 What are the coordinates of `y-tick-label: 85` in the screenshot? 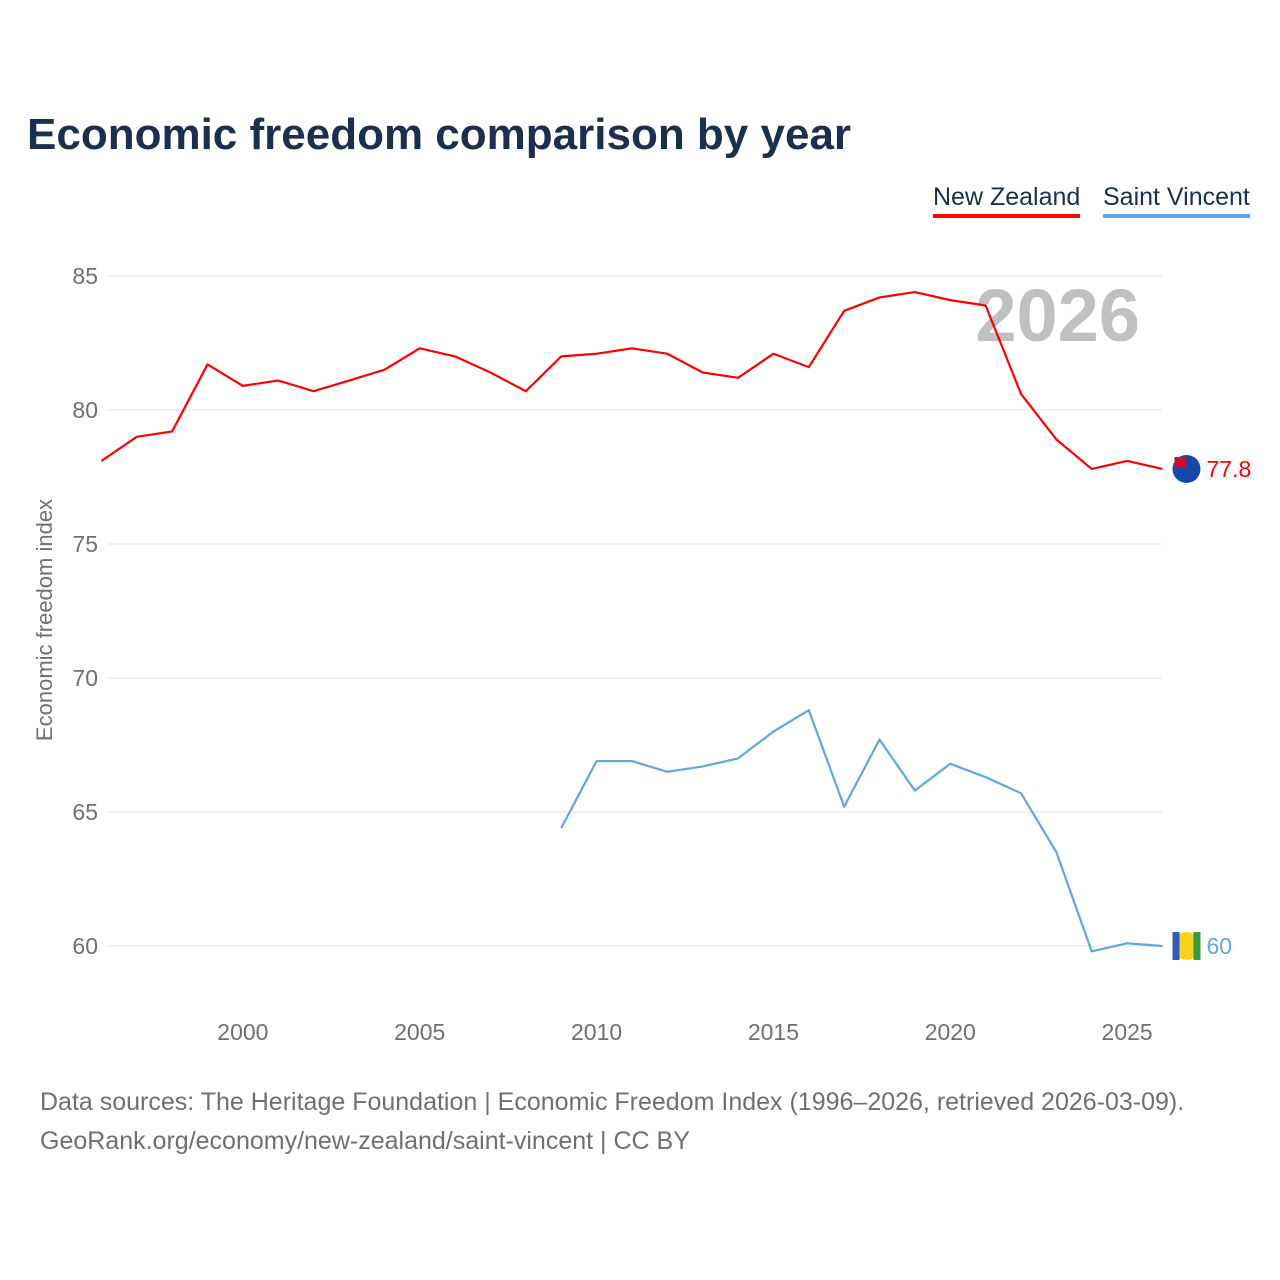 It's located at (85, 276).